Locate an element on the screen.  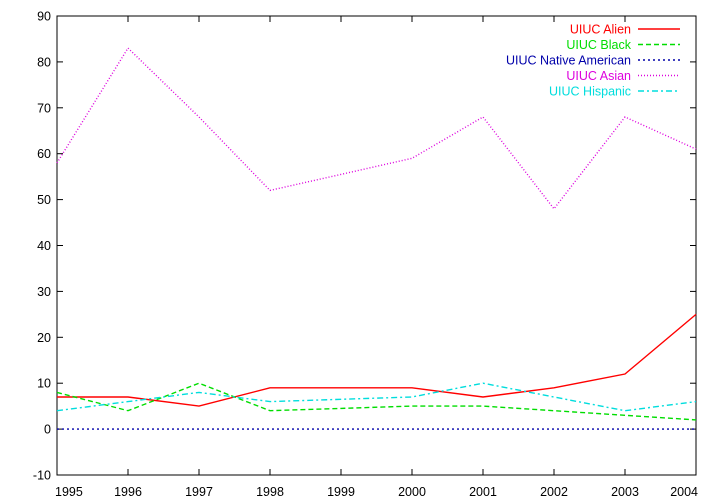
y-tick-label: 80 is located at coordinates (44, 62).